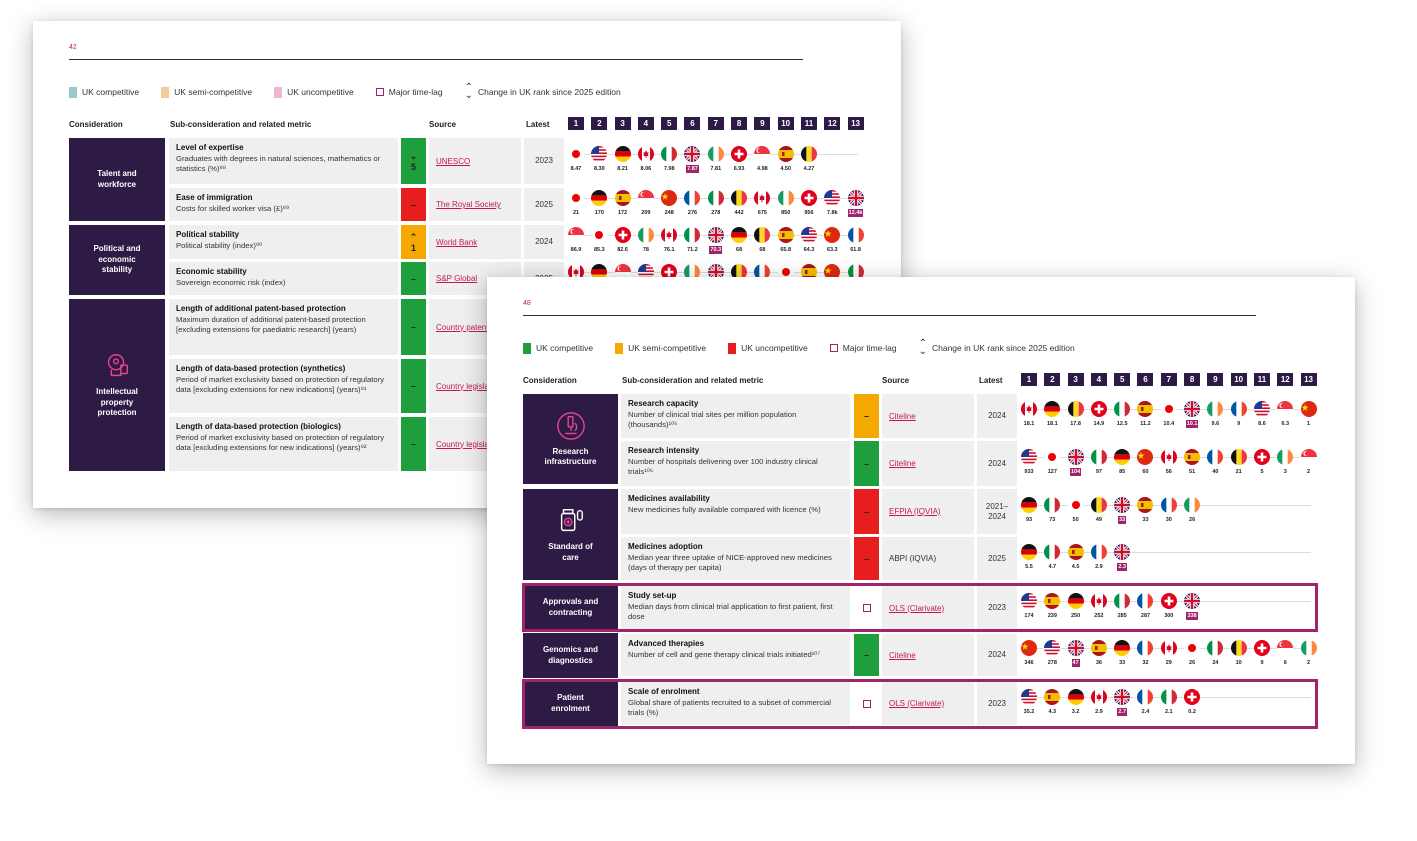  Describe the element at coordinates (1168, 663) in the screenshot. I see `country-value: 29` at that location.